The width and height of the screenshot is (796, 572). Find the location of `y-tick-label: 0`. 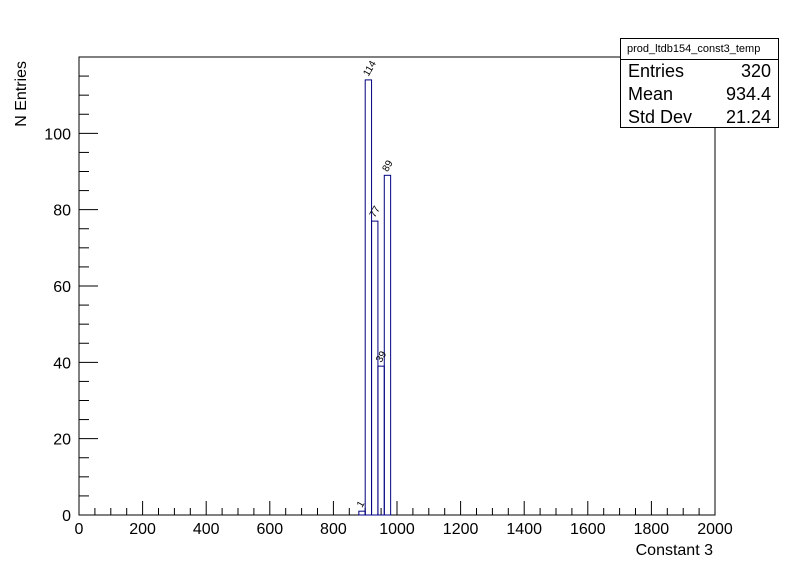

y-tick-label: 0 is located at coordinates (66, 516).